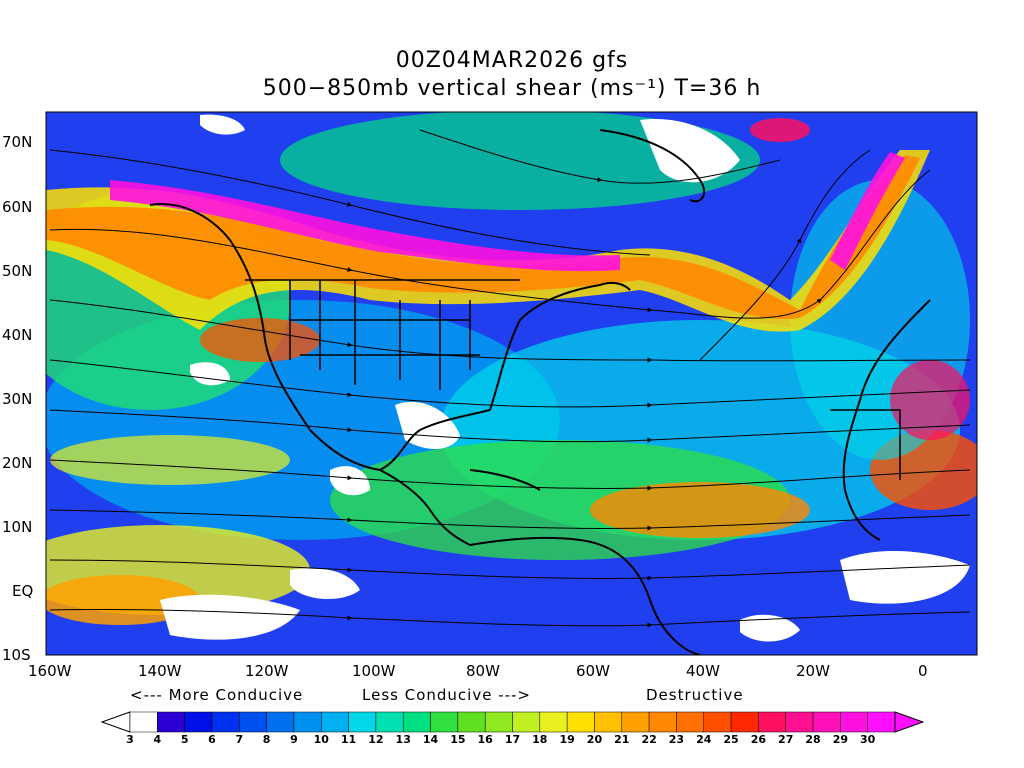 The image size is (1024, 768). Describe the element at coordinates (115, 722) in the screenshot. I see `colorbar-min-arrow` at that location.